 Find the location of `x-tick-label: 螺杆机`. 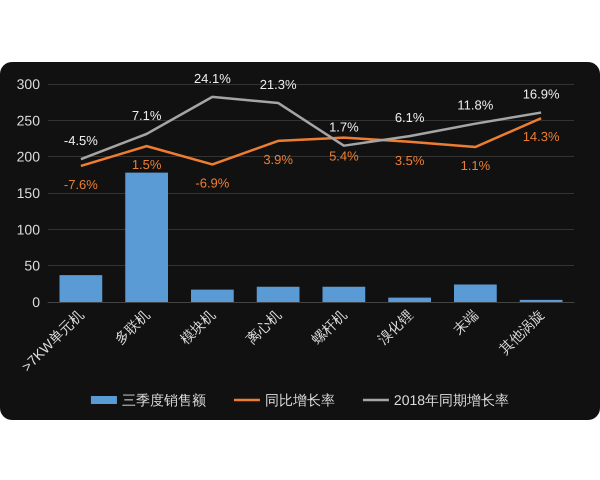

x-tick-label: 螺杆机 is located at coordinates (329, 327).